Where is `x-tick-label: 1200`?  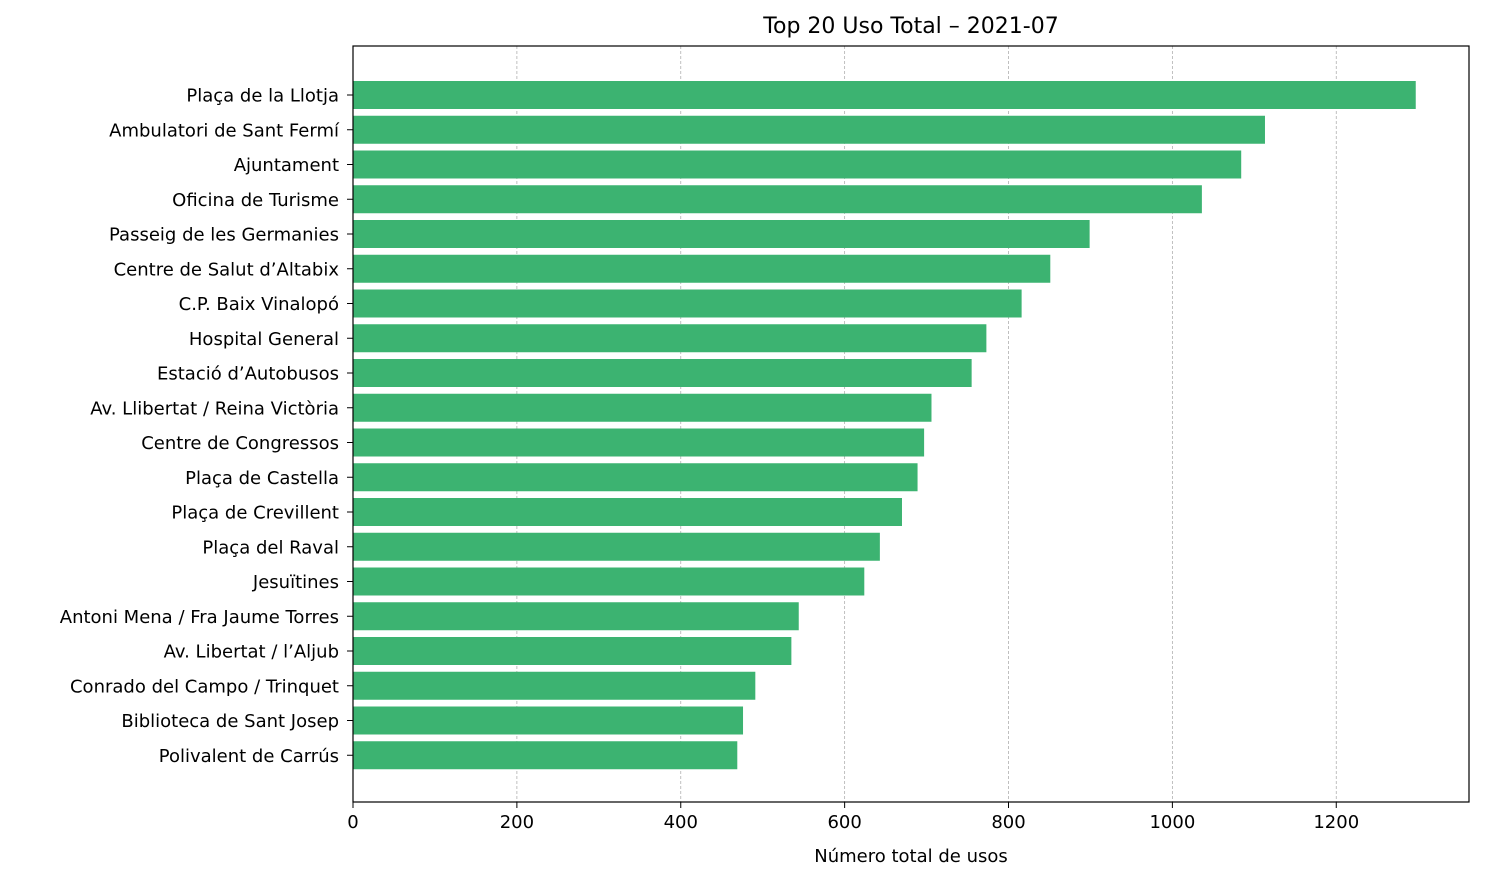
x-tick-label: 1200 is located at coordinates (1336, 822).